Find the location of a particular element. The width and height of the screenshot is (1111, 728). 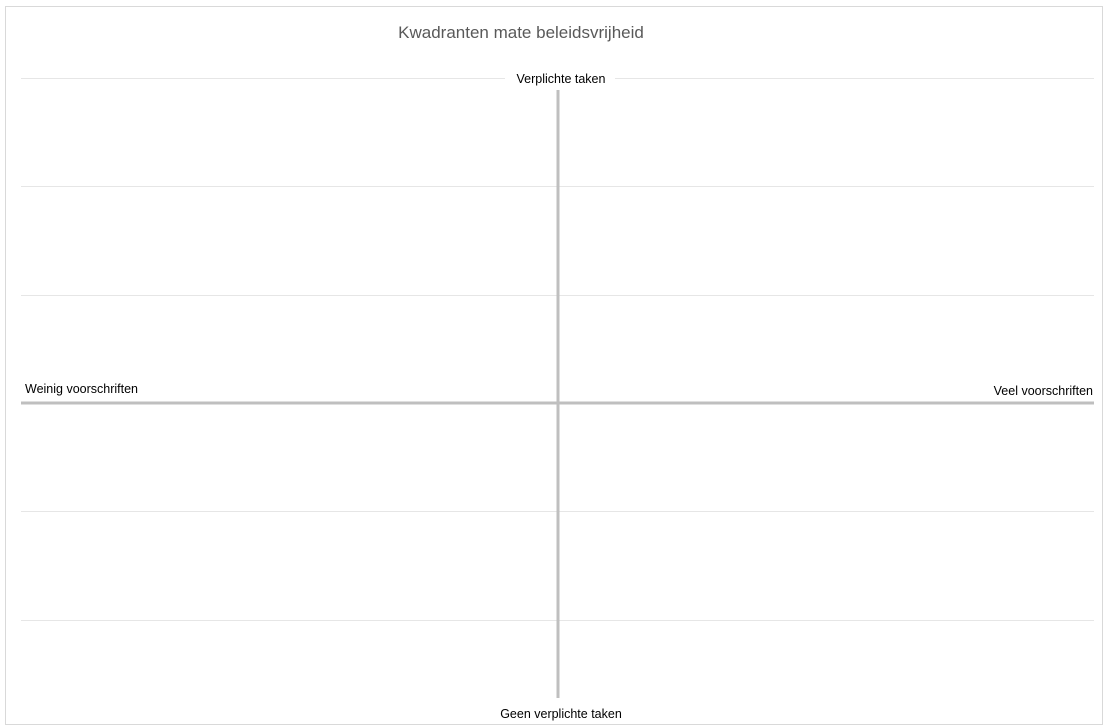

bottom-axis-label: Geen verplichte taken is located at coordinates (561, 714).